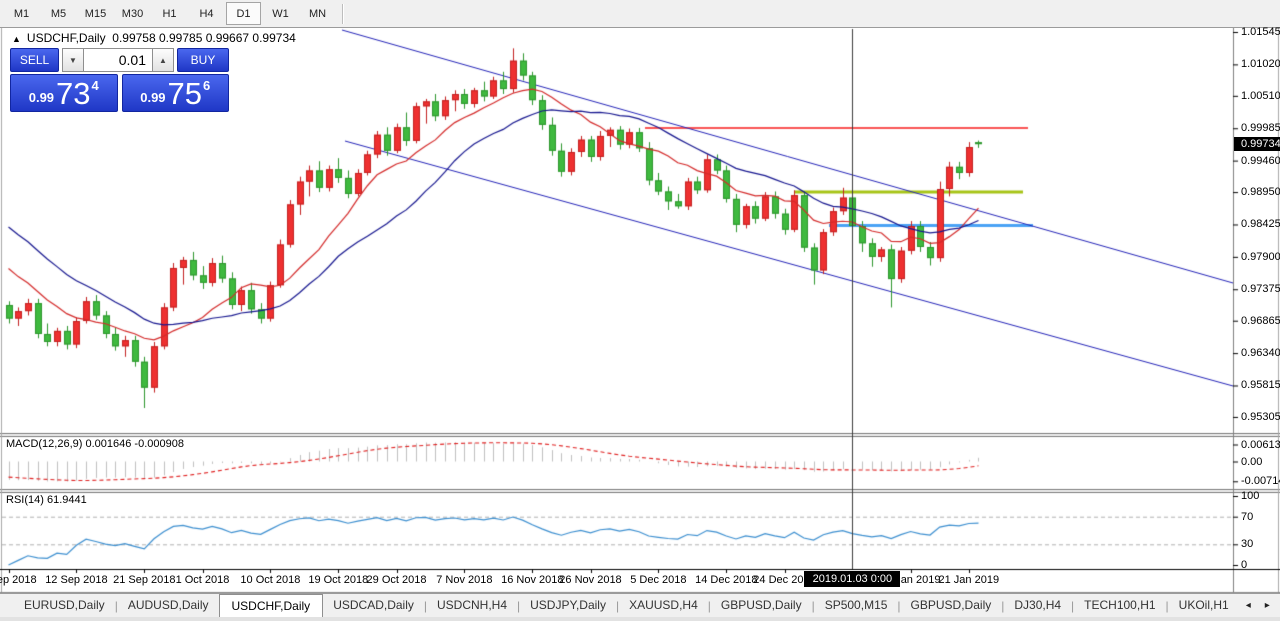 Image resolution: width=1280 pixels, height=621 pixels. I want to click on macd-indicator-label: MACD(12,26,9) 0.001646 -0.000908, so click(95, 444).